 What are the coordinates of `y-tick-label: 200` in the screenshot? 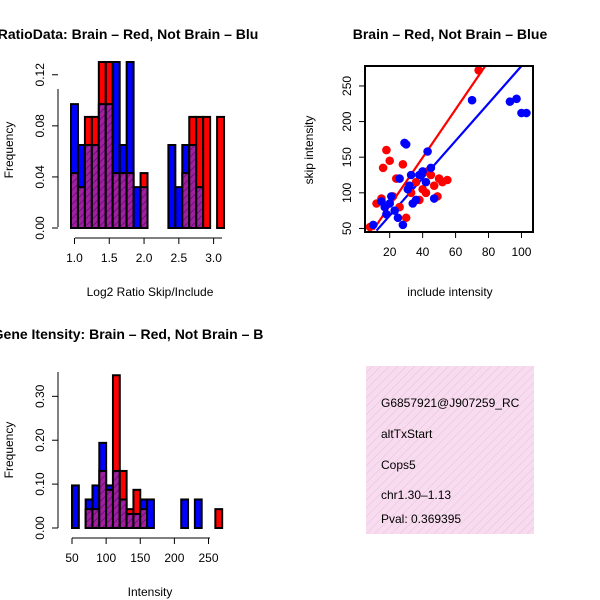 It's located at (347, 121).